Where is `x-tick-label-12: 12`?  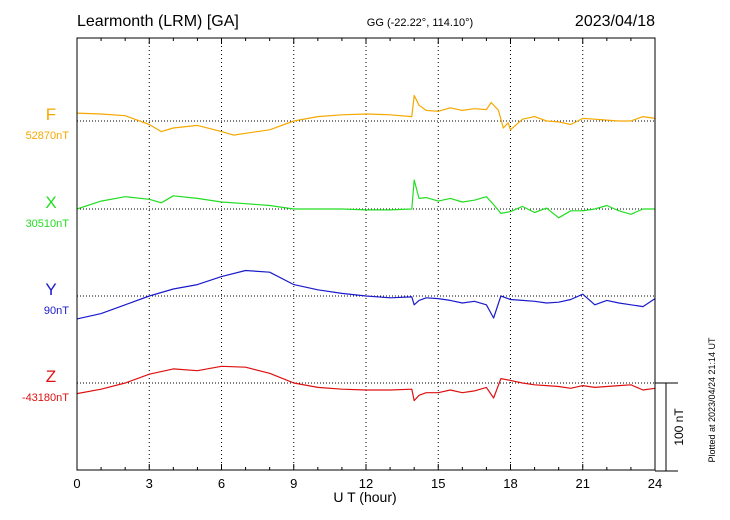
x-tick-label-12: 12 is located at coordinates (366, 483).